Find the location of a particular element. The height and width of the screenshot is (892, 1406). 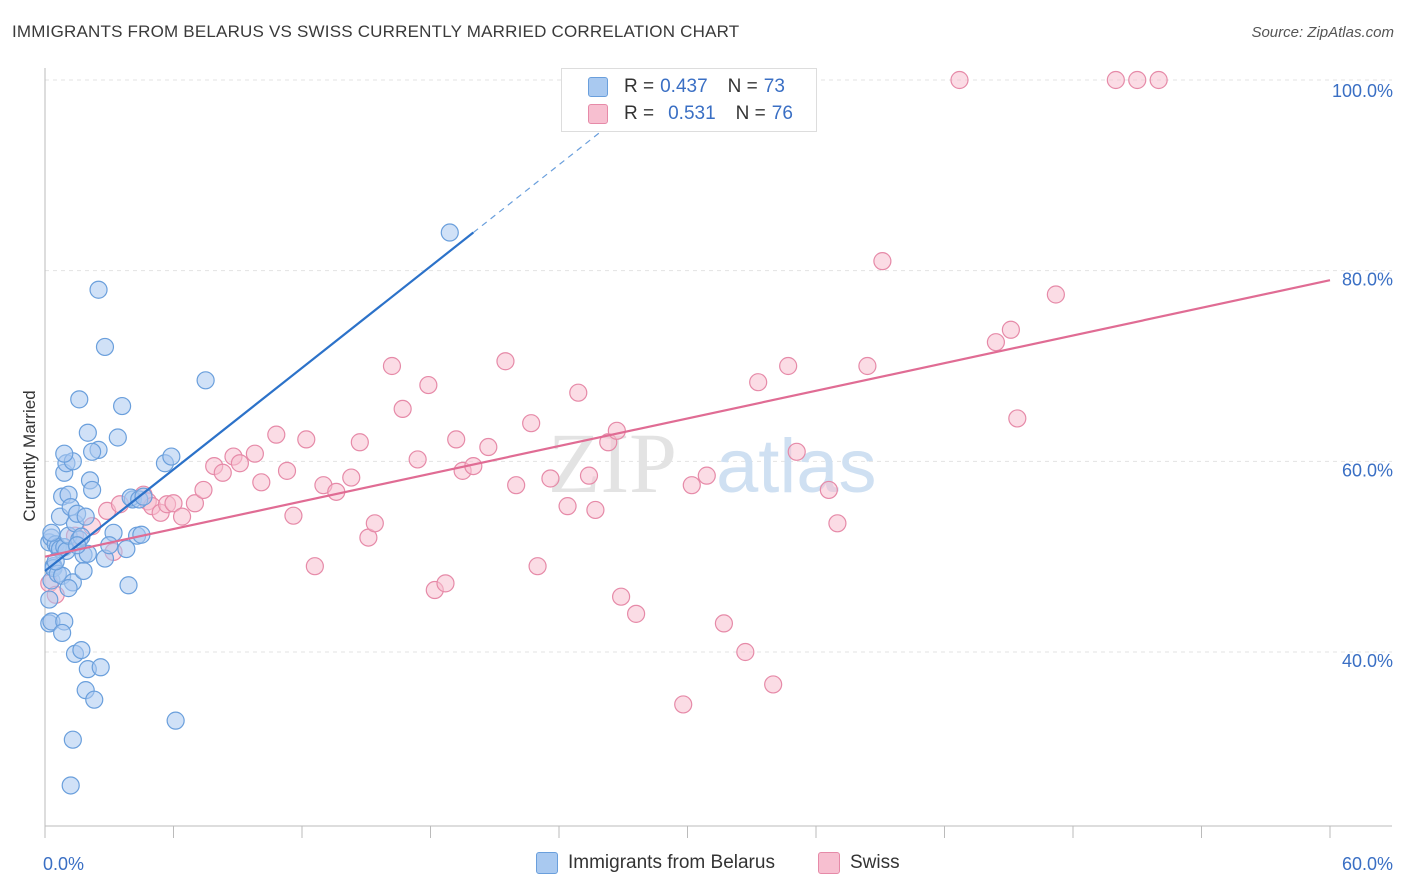

y-tick-label-1: 60.0% is located at coordinates (1367, 470).